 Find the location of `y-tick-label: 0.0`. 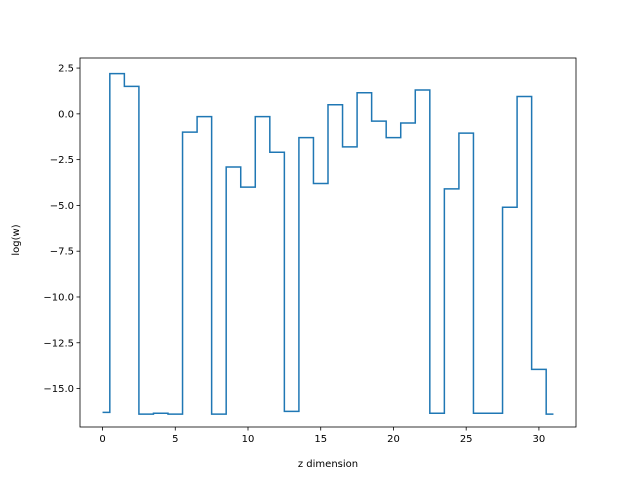

y-tick-label: 0.0 is located at coordinates (66, 114).